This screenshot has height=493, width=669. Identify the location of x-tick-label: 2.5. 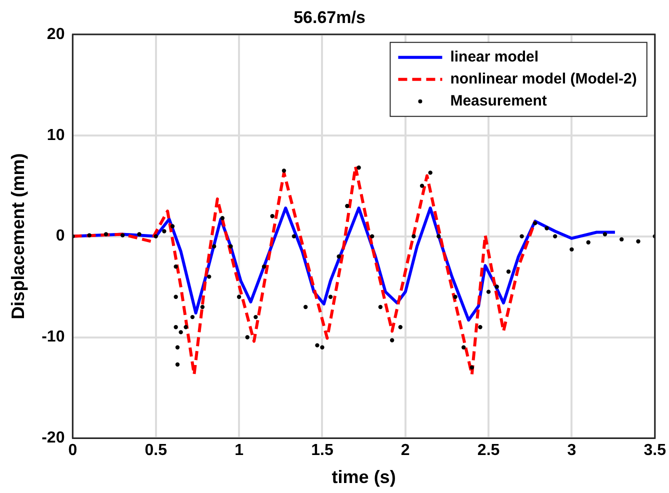
(488, 451).